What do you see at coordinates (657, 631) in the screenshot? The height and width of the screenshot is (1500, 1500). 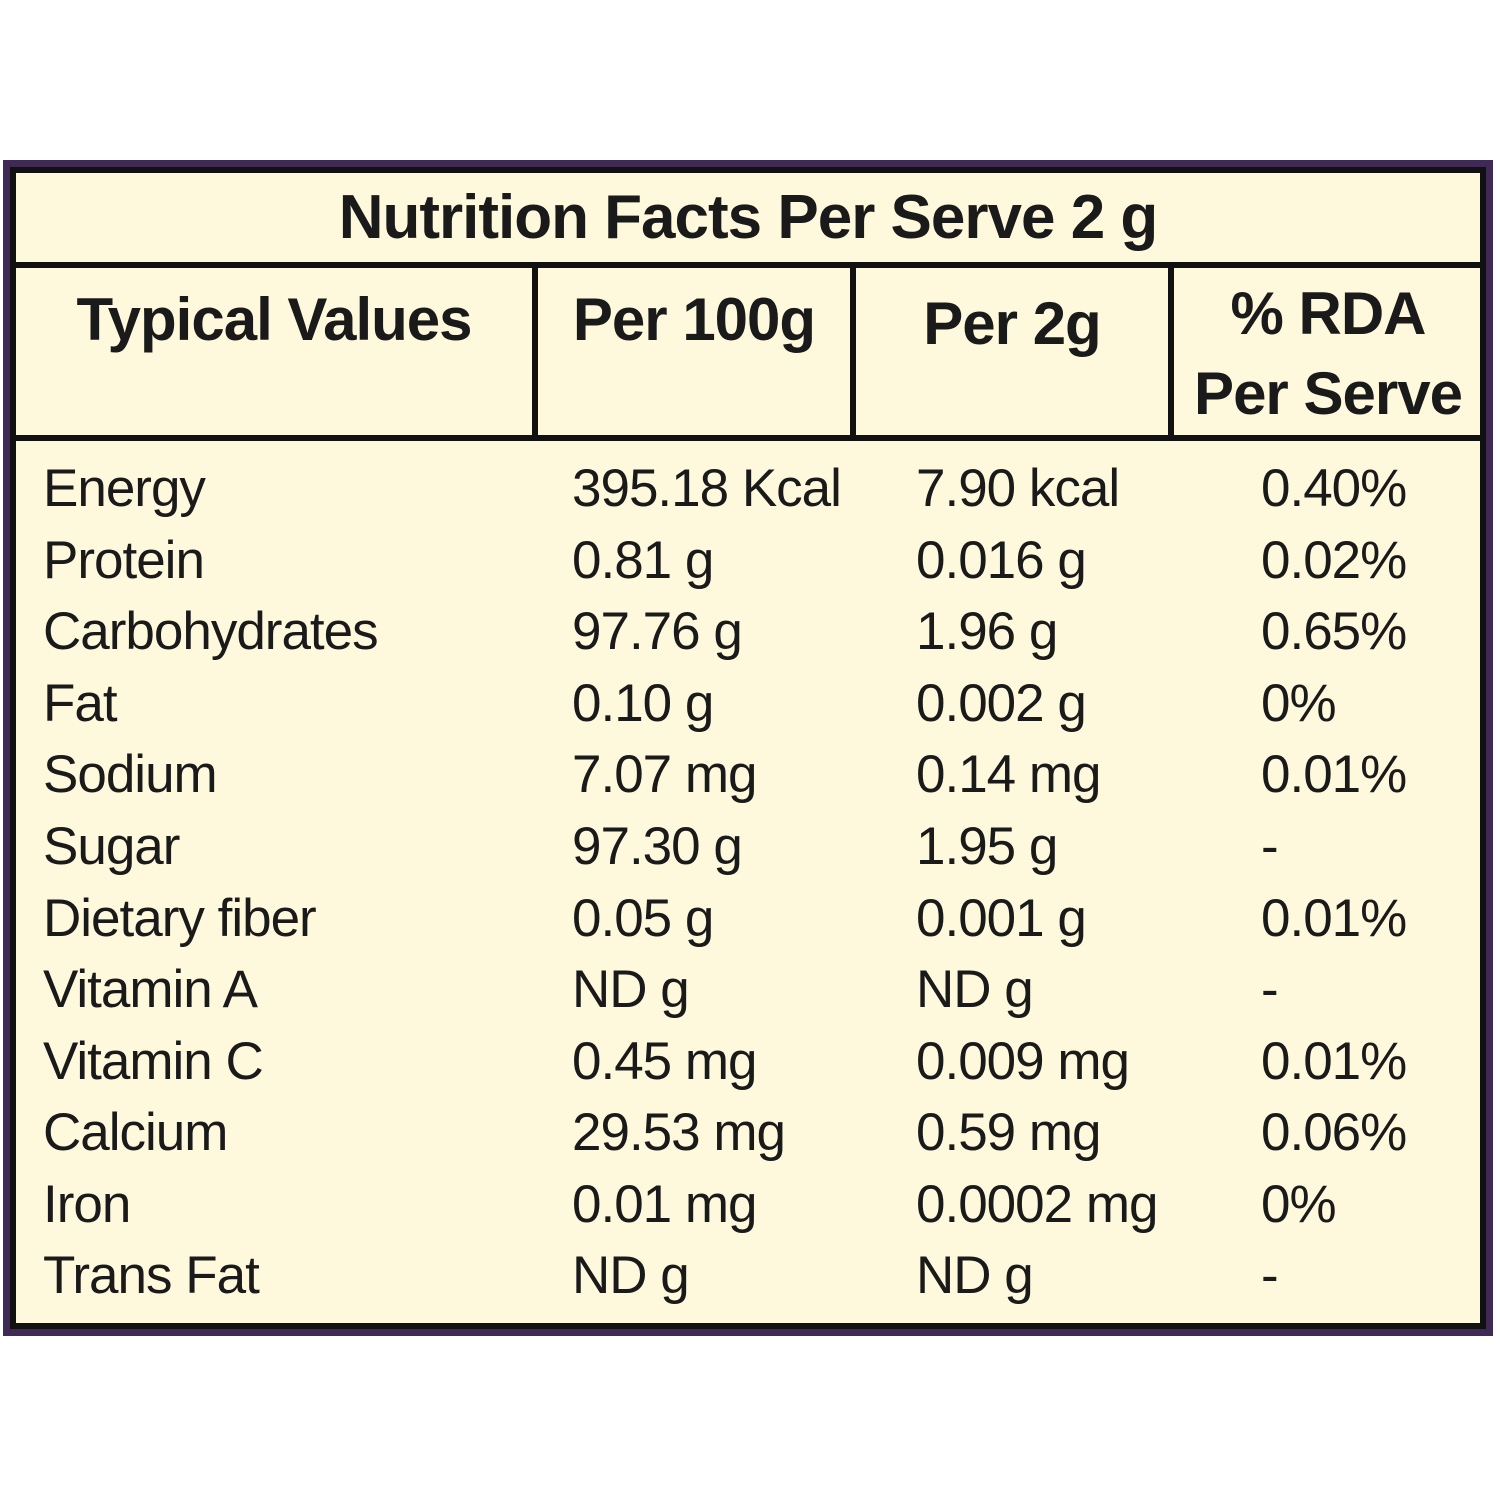 I see `per-100g-value: 97.76 g` at bounding box center [657, 631].